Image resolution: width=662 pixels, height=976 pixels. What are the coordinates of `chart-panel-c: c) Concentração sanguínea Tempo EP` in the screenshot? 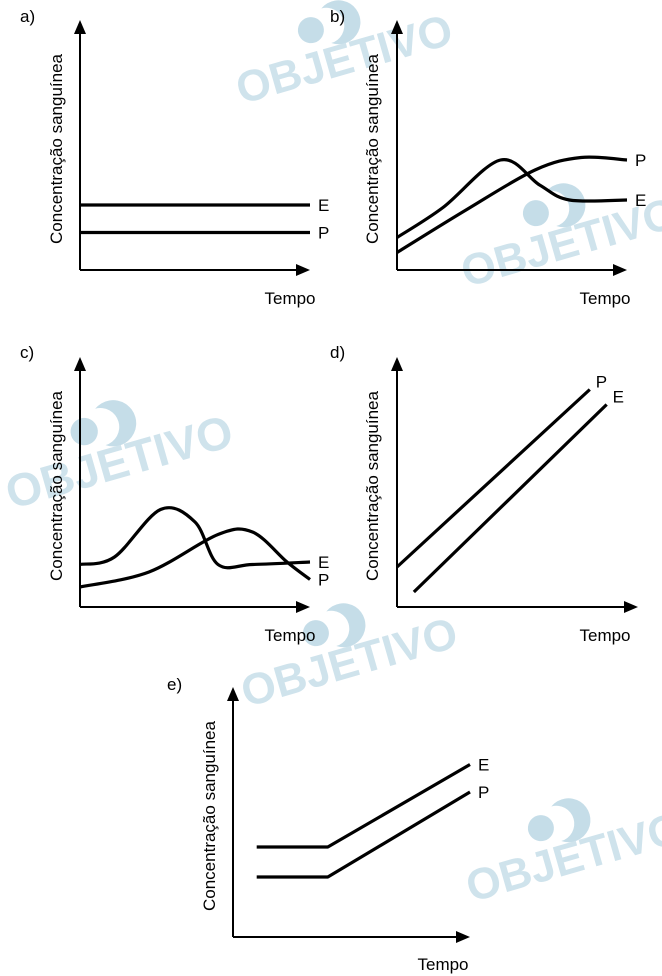 It's located at (174, 494).